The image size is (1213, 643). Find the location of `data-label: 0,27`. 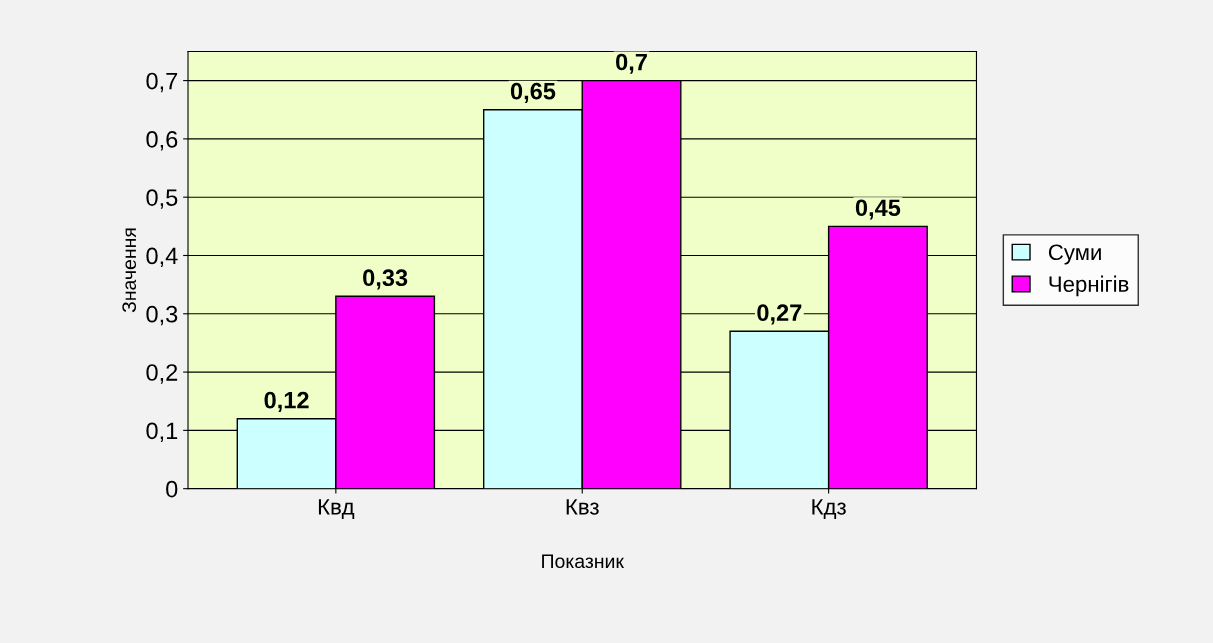

data-label: 0,27 is located at coordinates (779, 314).